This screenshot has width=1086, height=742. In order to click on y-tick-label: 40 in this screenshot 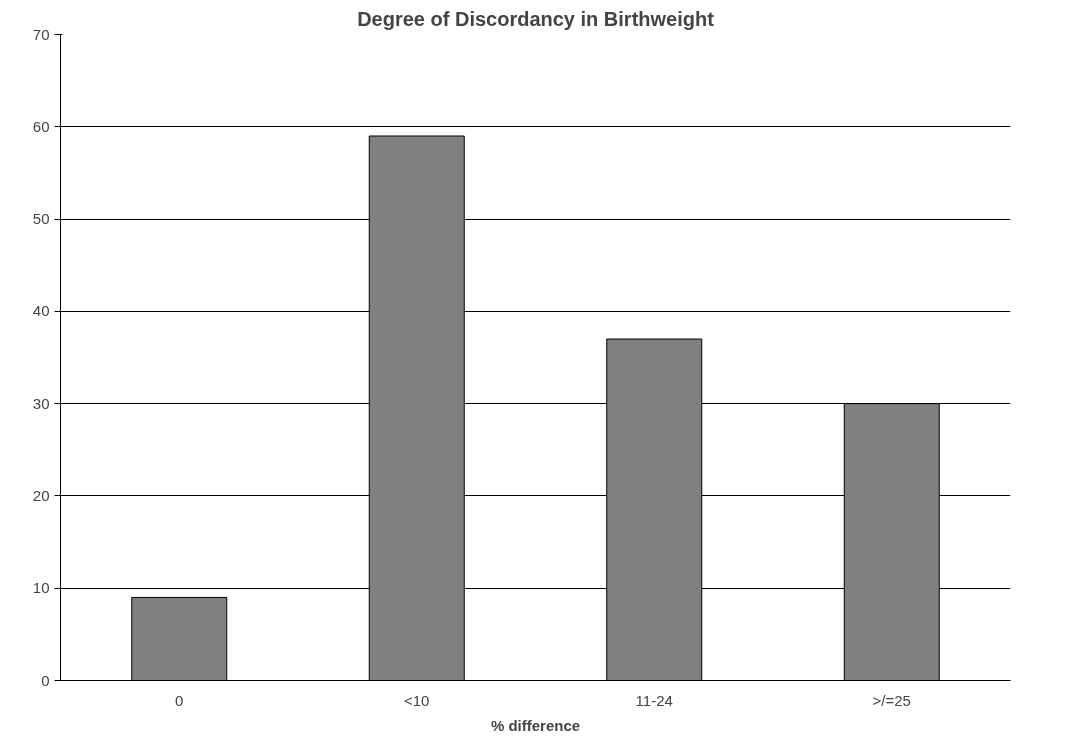, I will do `click(41, 311)`.